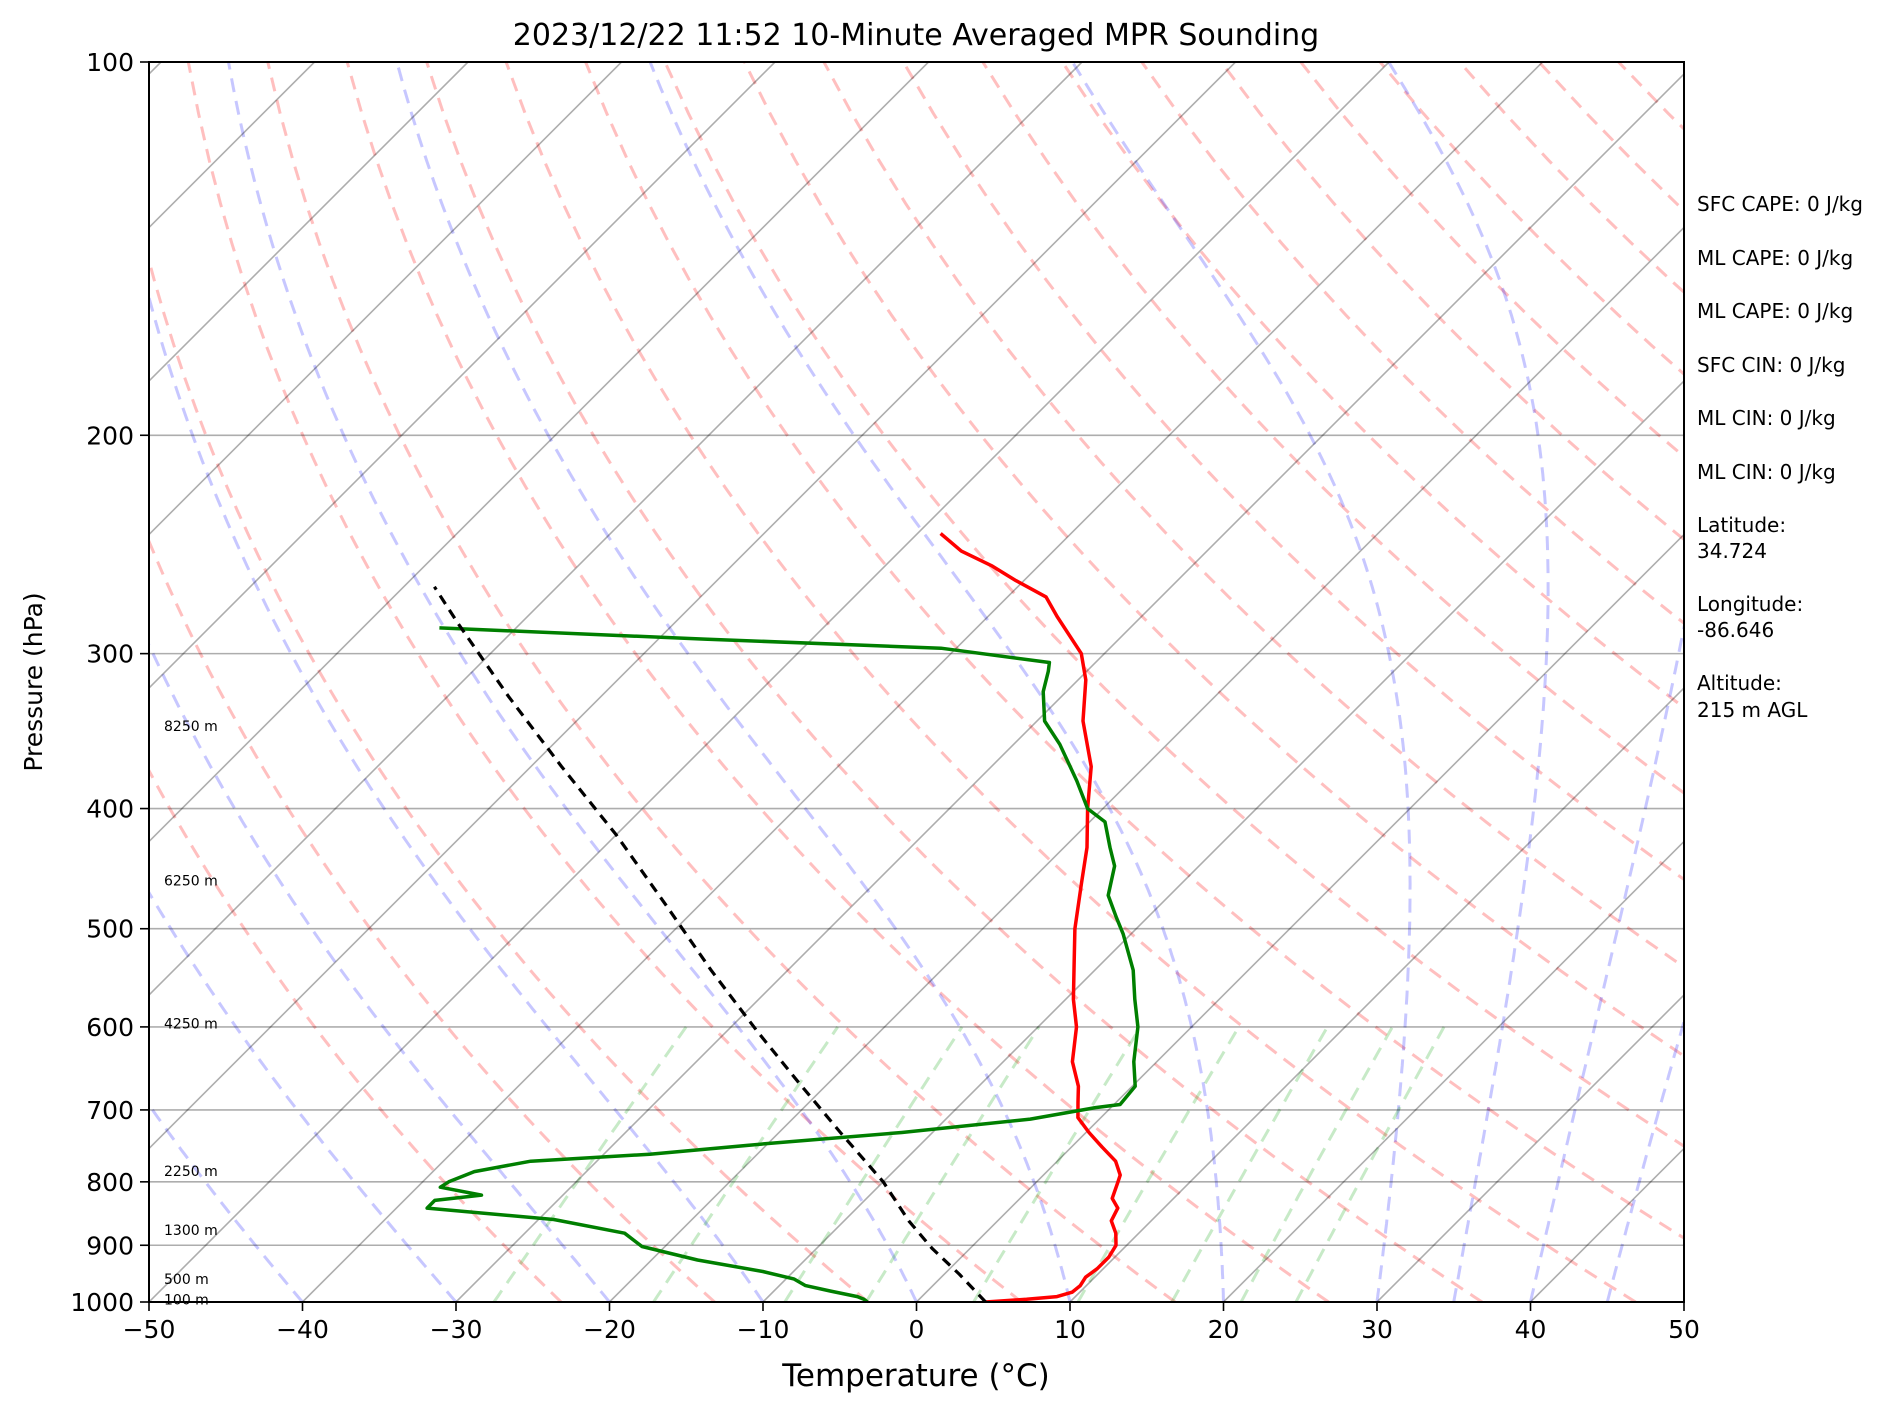 The width and height of the screenshot is (1893, 1406). I want to click on series-temperature-line, so click(1030, 917).